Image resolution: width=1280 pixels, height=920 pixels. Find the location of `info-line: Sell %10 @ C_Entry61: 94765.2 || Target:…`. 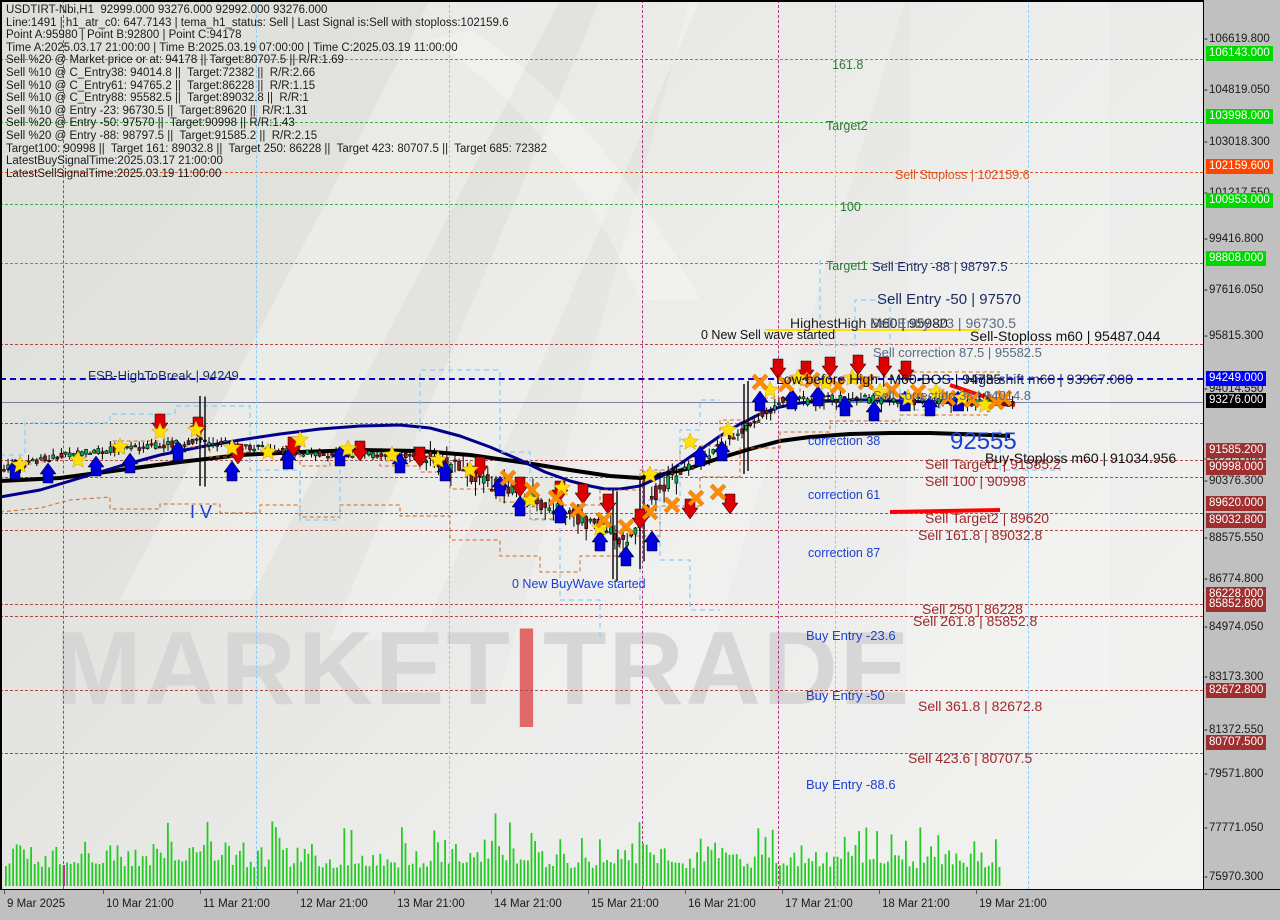

info-line: Sell %10 @ C_Entry61: 94765.2 || Target:… is located at coordinates (161, 85).